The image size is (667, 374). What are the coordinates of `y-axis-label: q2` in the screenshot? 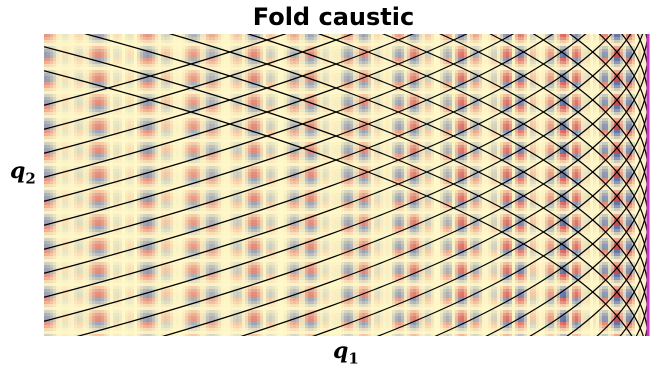 It's located at (23, 172).